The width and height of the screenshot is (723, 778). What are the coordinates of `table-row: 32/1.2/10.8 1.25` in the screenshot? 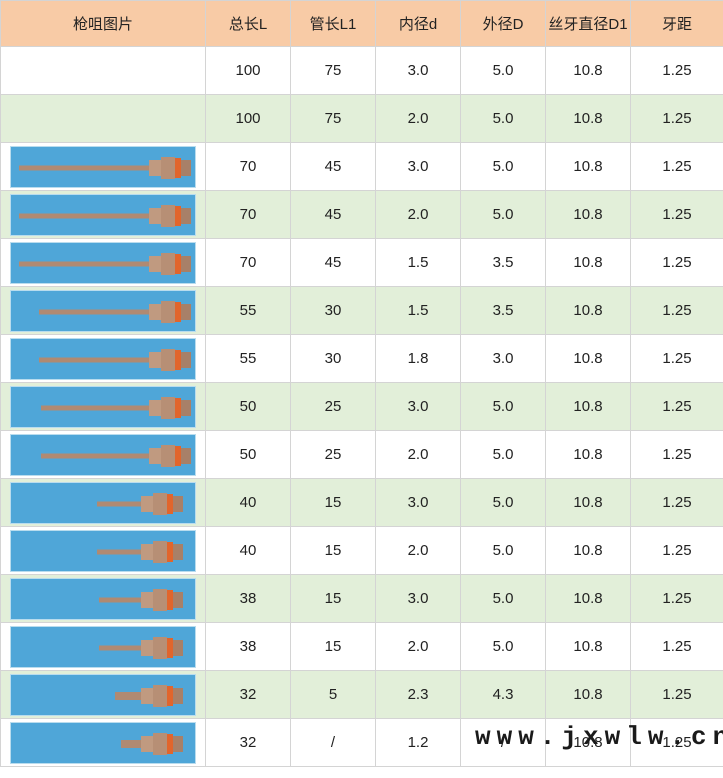 It's located at (361, 742).